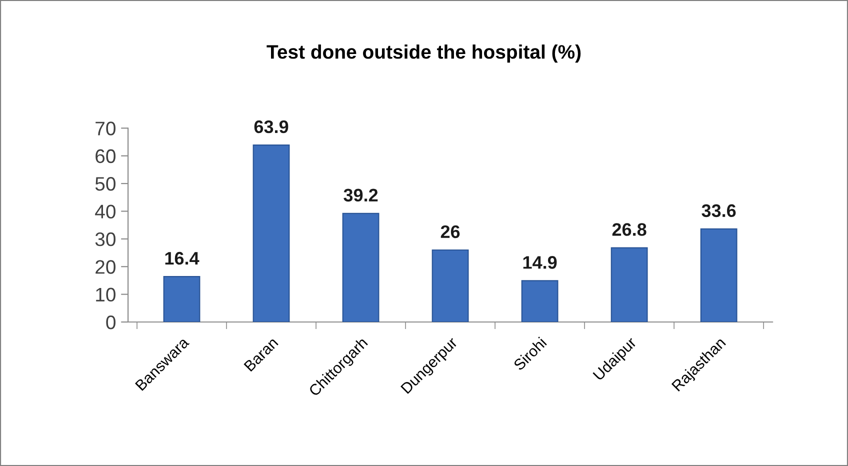 Image resolution: width=848 pixels, height=466 pixels. What do you see at coordinates (629, 229) in the screenshot?
I see `data-label: 26.8` at bounding box center [629, 229].